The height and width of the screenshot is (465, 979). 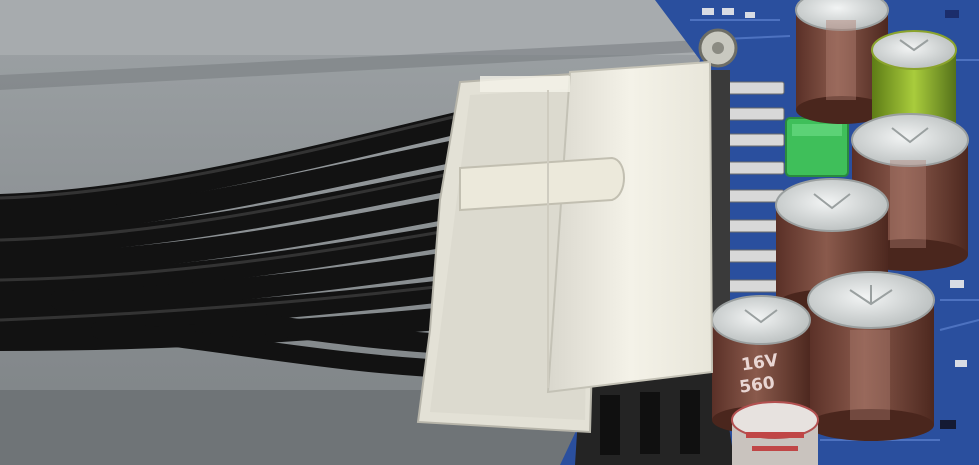 What do you see at coordinates (542, 184) in the screenshot?
I see `connector-latch-clip` at bounding box center [542, 184].